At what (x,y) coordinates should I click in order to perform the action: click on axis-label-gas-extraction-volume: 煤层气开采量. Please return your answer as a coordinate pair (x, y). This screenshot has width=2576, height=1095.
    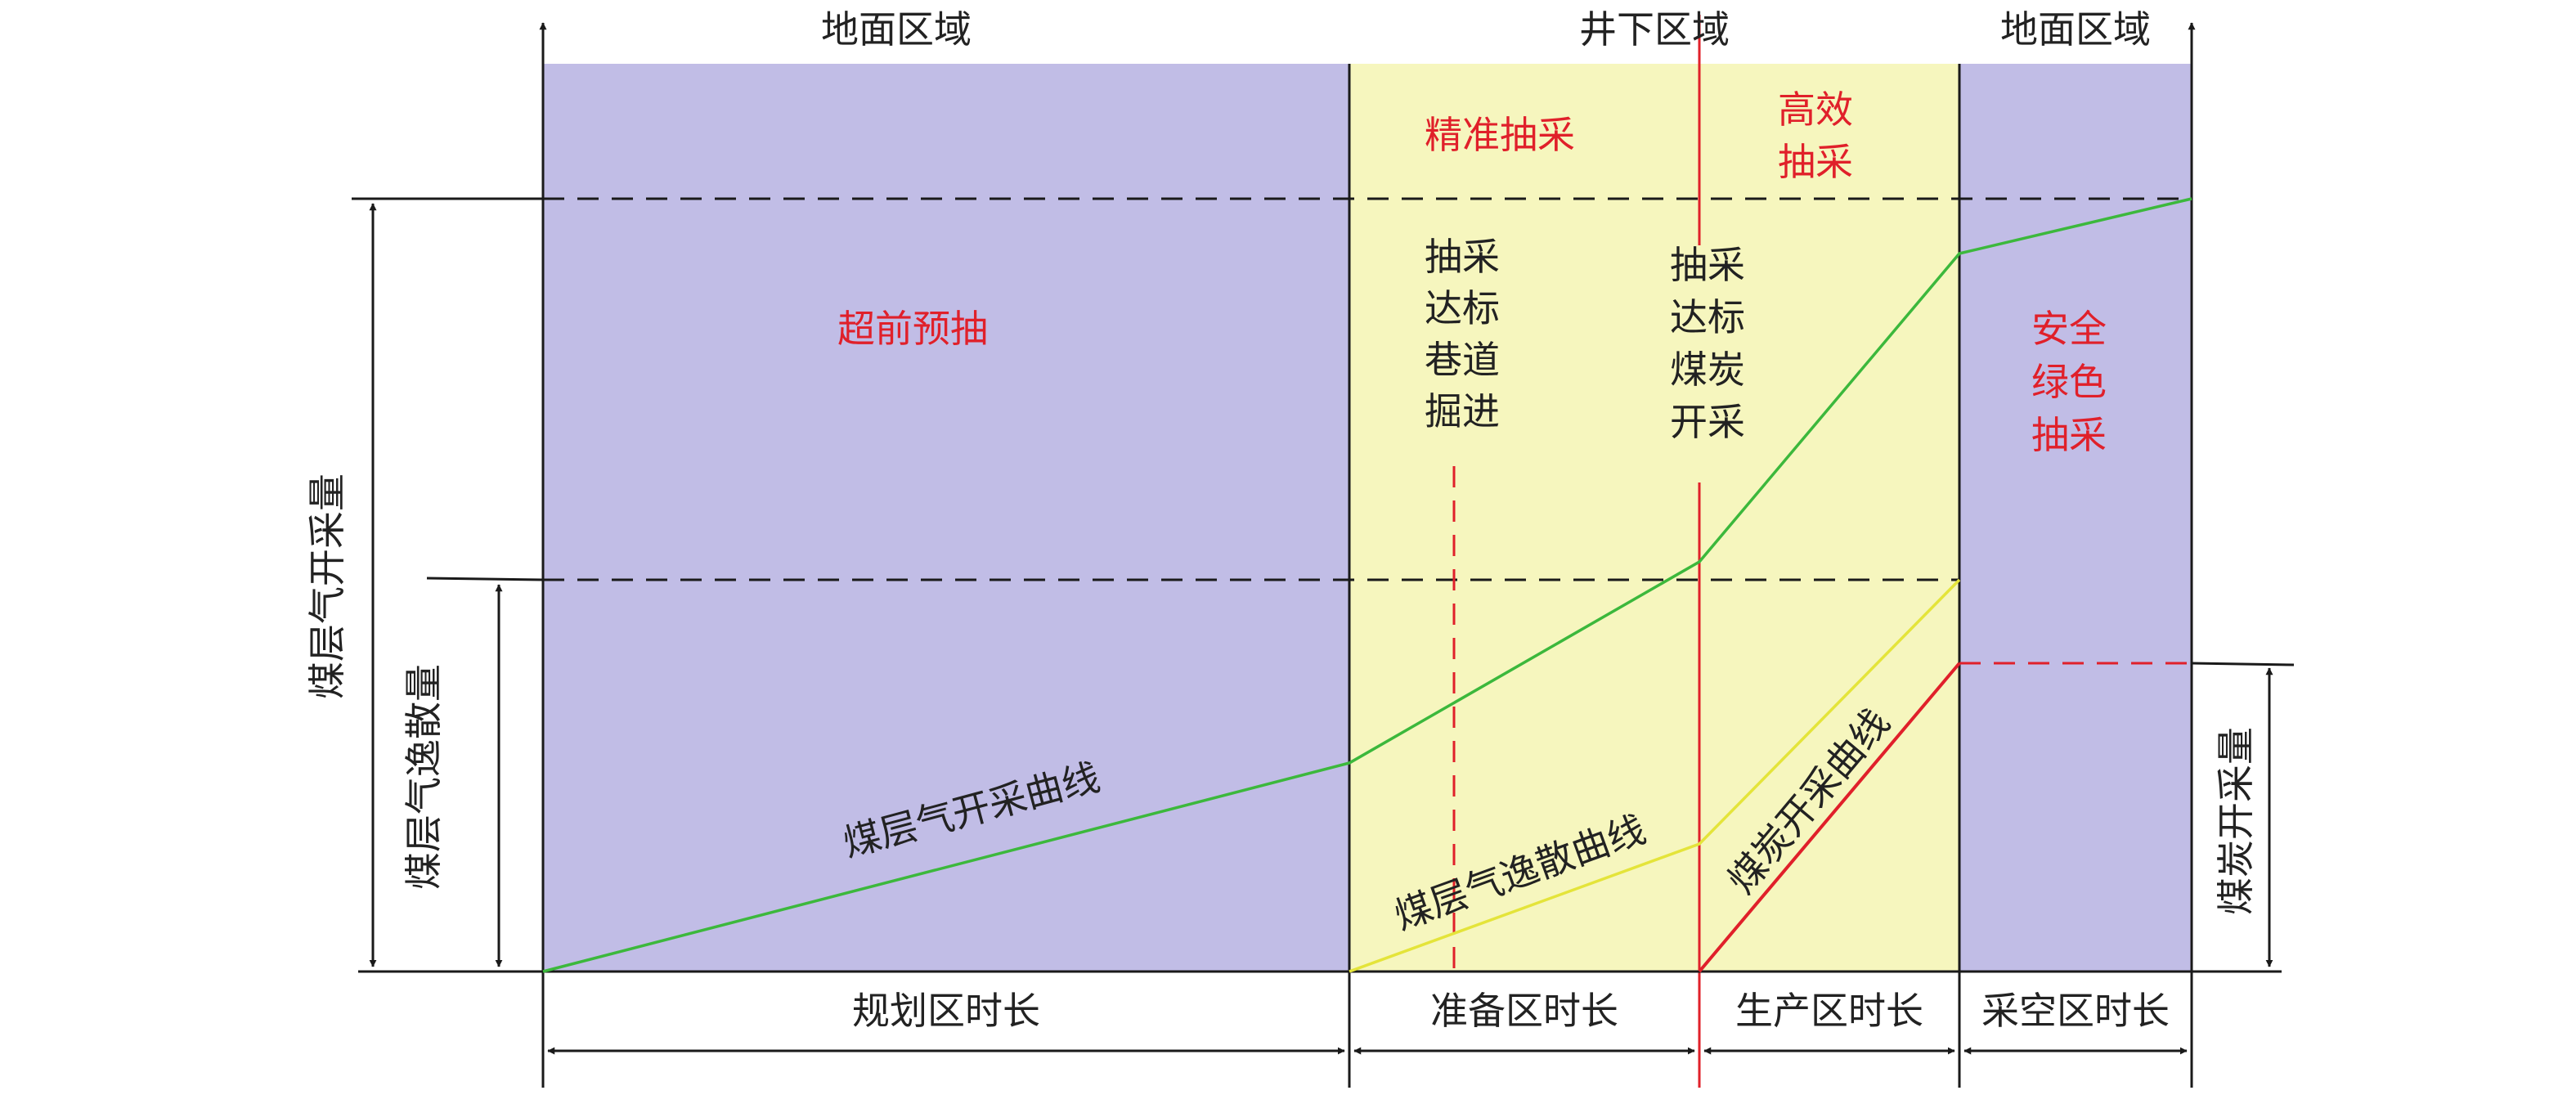
    Looking at the image, I should click on (327, 586).